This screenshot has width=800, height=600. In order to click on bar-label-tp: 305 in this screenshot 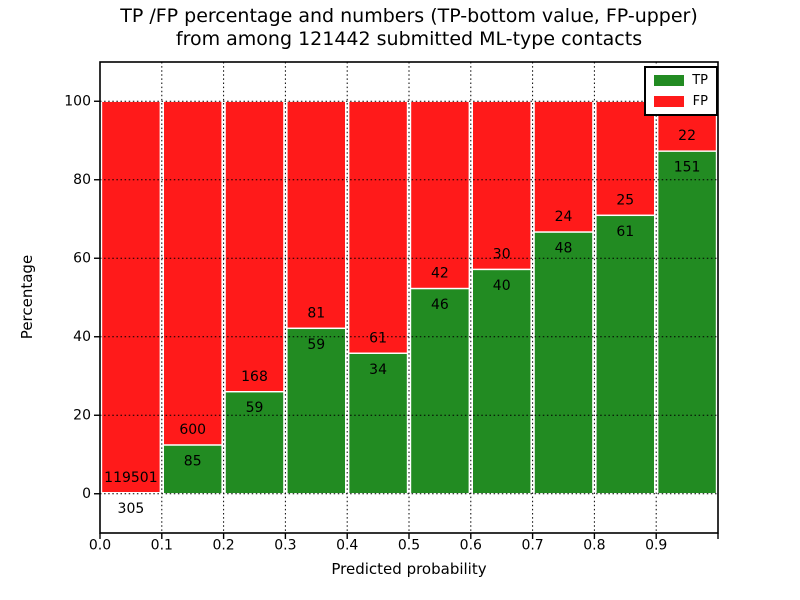, I will do `click(131, 509)`.